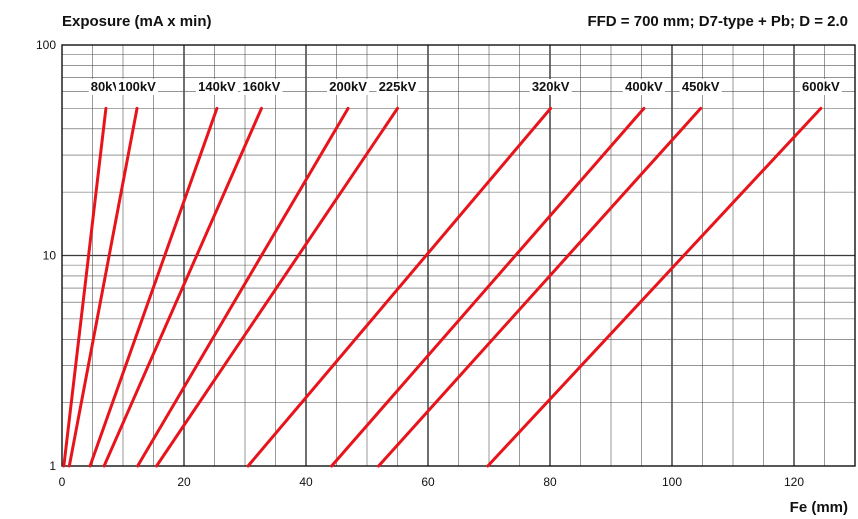 The height and width of the screenshot is (519, 858). Describe the element at coordinates (85, 287) in the screenshot. I see `series-line-80kv` at that location.